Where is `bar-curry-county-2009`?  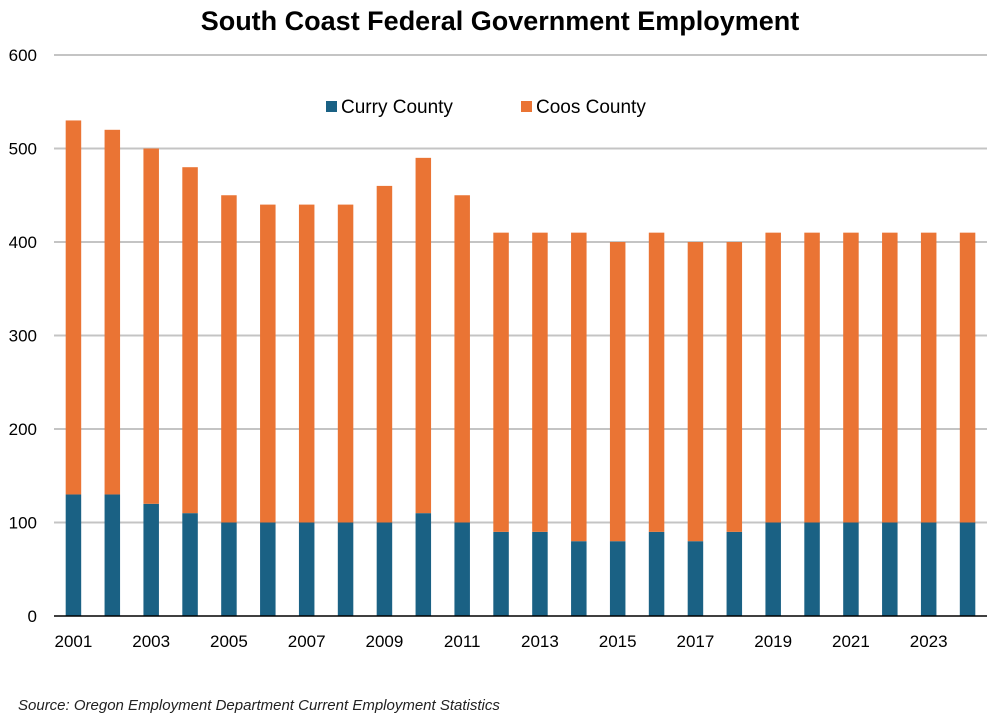 bar-curry-county-2009 is located at coordinates (384, 569).